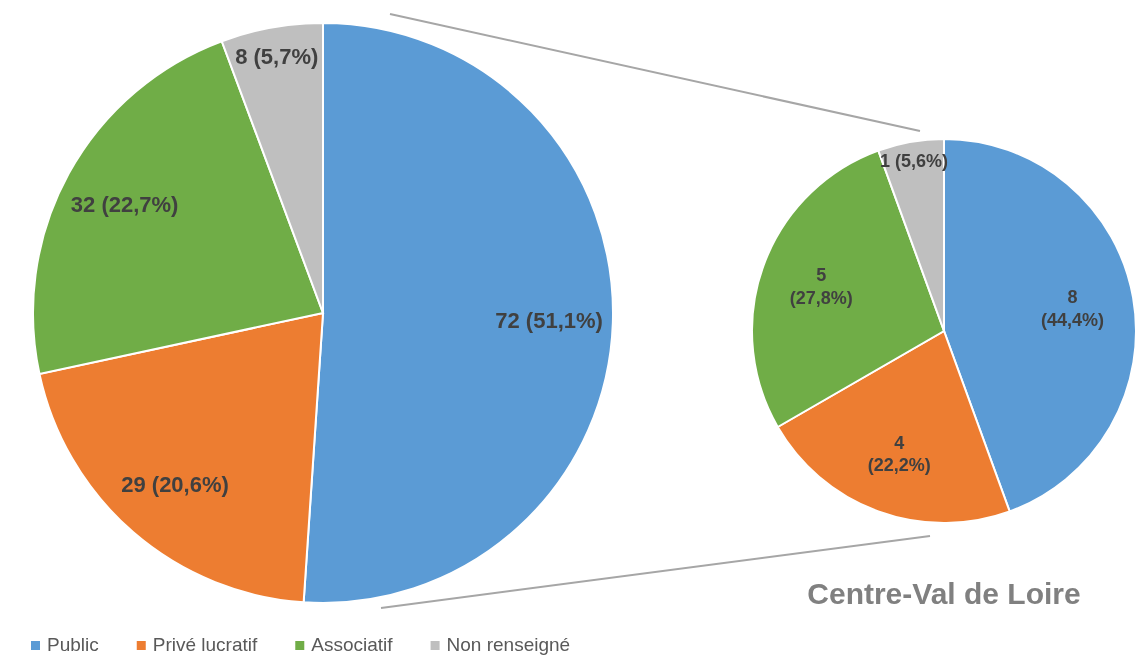  I want to click on text: Centre-Val de Loire, so click(944, 593).